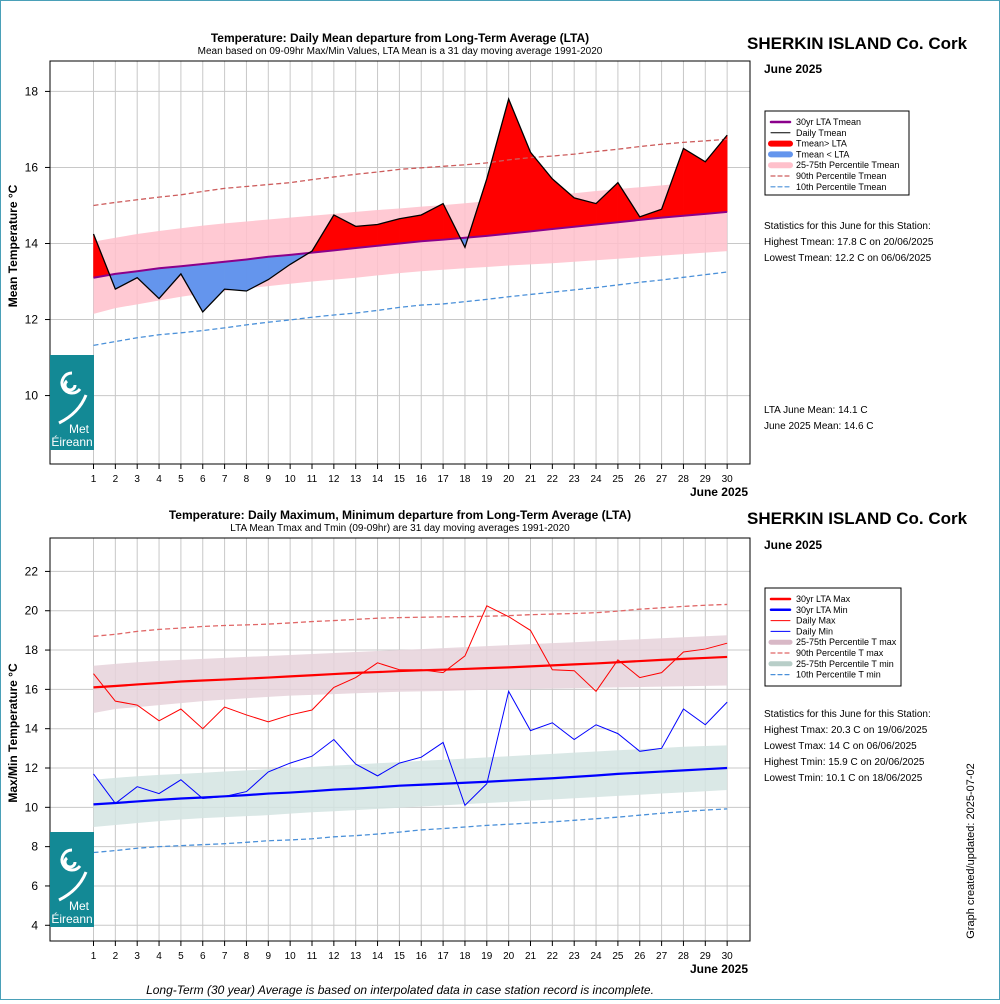 Image resolution: width=1000 pixels, height=1004 pixels. Describe the element at coordinates (116, 956) in the screenshot. I see `x-tick-label: 2` at that location.